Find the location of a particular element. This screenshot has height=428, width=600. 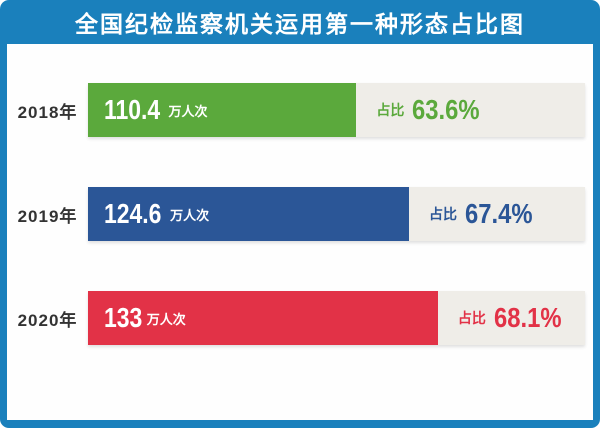

bar-fill-2020: 133 万人次 is located at coordinates (263, 318).